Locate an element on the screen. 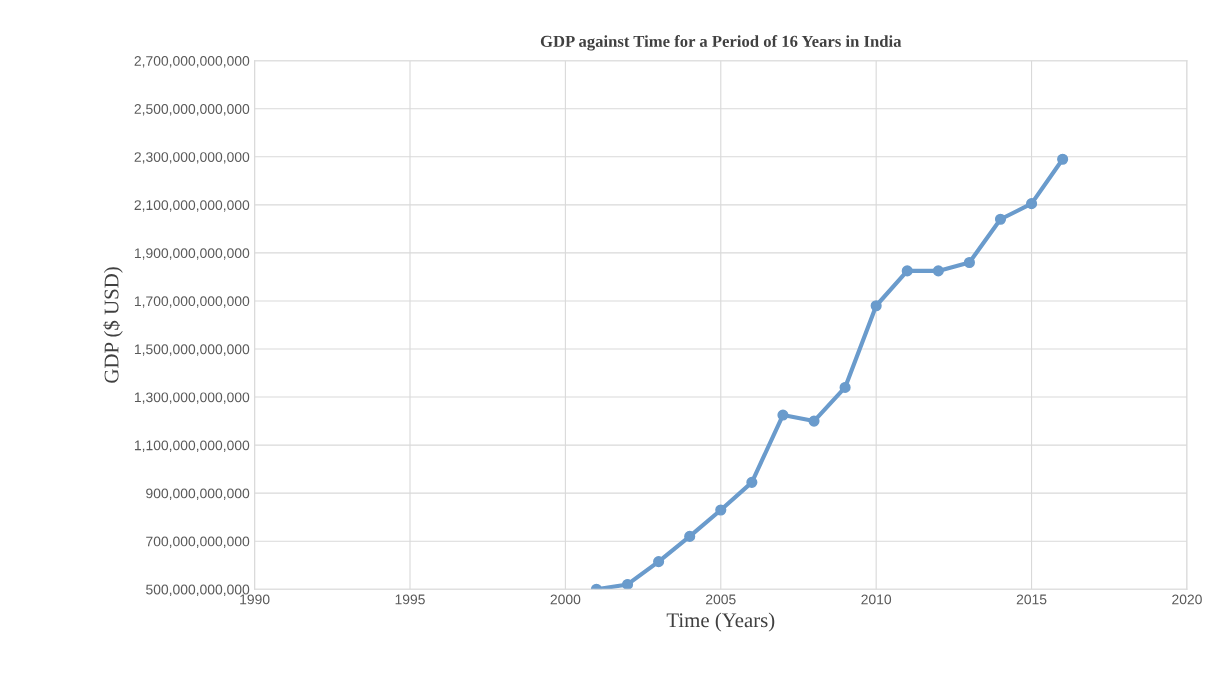 The height and width of the screenshot is (682, 1230). y-tick-label: 2,300,000,000,000 is located at coordinates (192, 158).